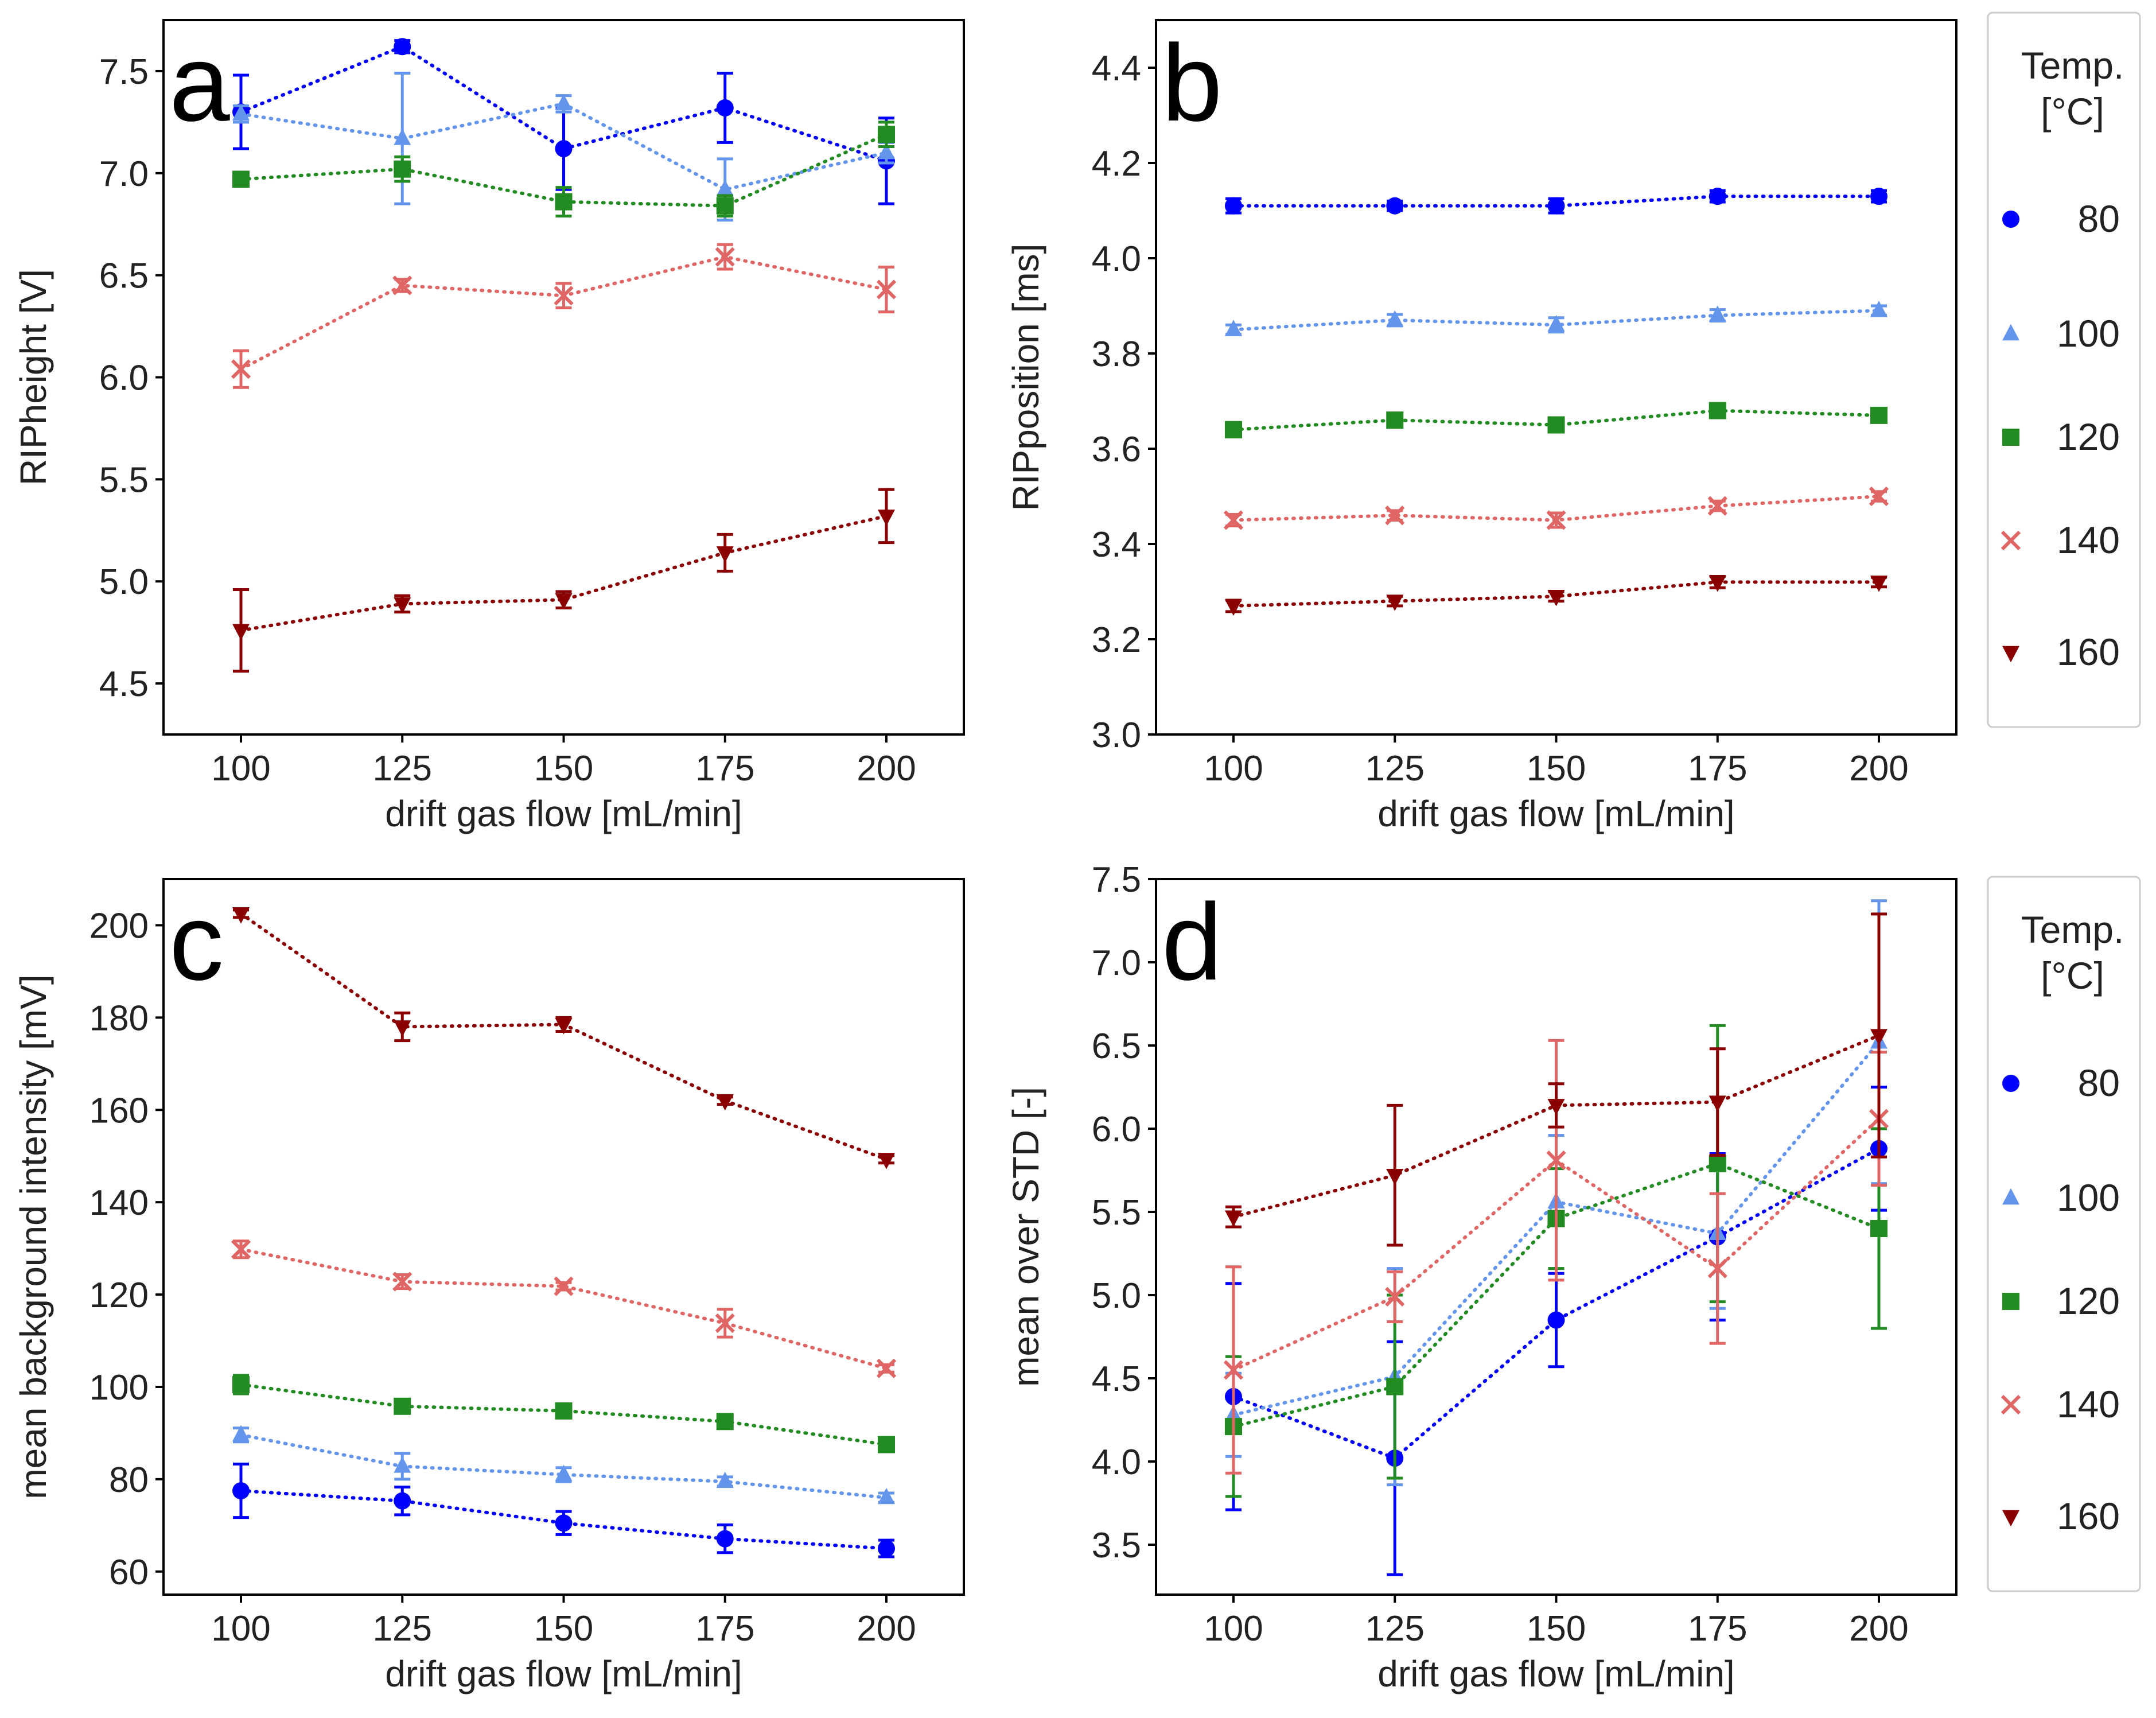  I want to click on y-tick-label: 6.5, so click(1116, 1046).